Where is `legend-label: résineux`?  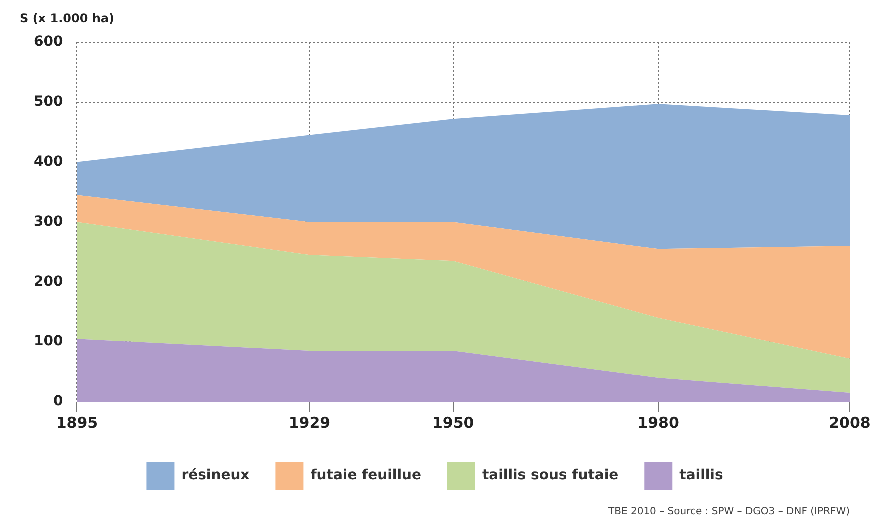 legend-label: résineux is located at coordinates (216, 476).